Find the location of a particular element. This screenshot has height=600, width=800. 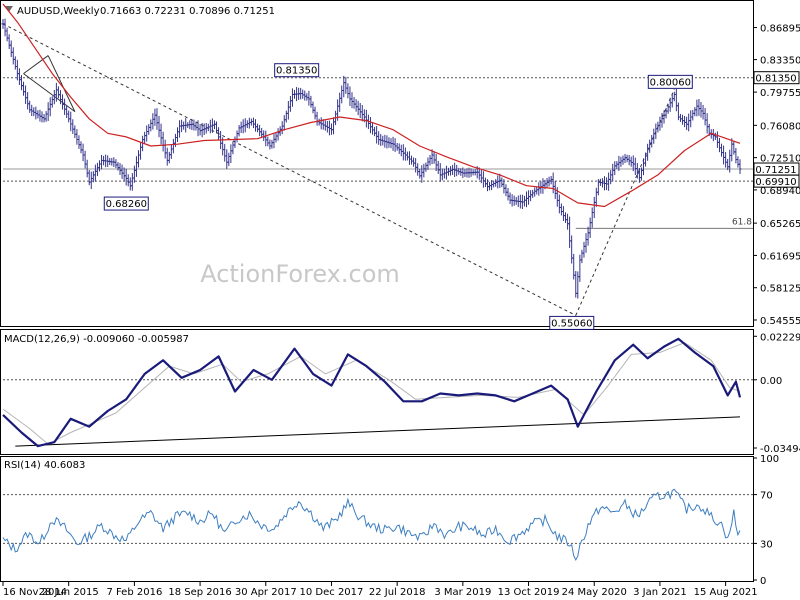

level-box-label: 0.81350 is located at coordinates (775, 79).